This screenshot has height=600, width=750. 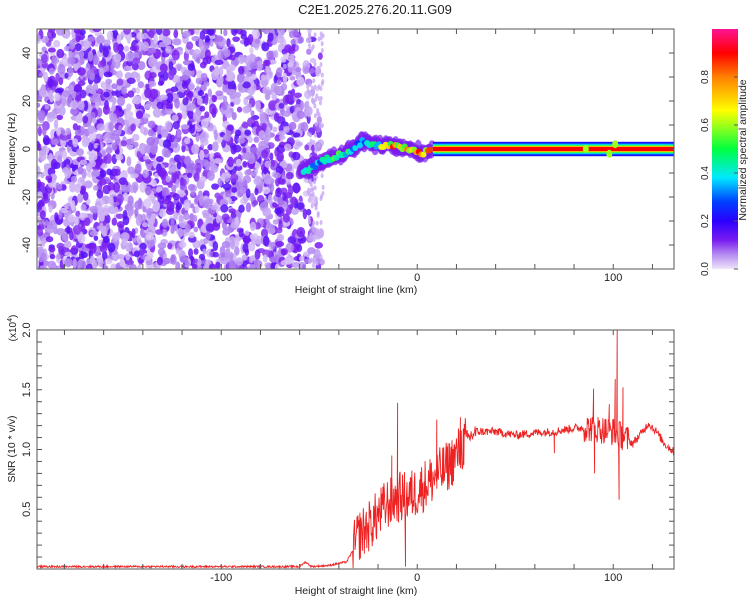 I want to click on y-tick-label: -20, so click(x=27, y=197).